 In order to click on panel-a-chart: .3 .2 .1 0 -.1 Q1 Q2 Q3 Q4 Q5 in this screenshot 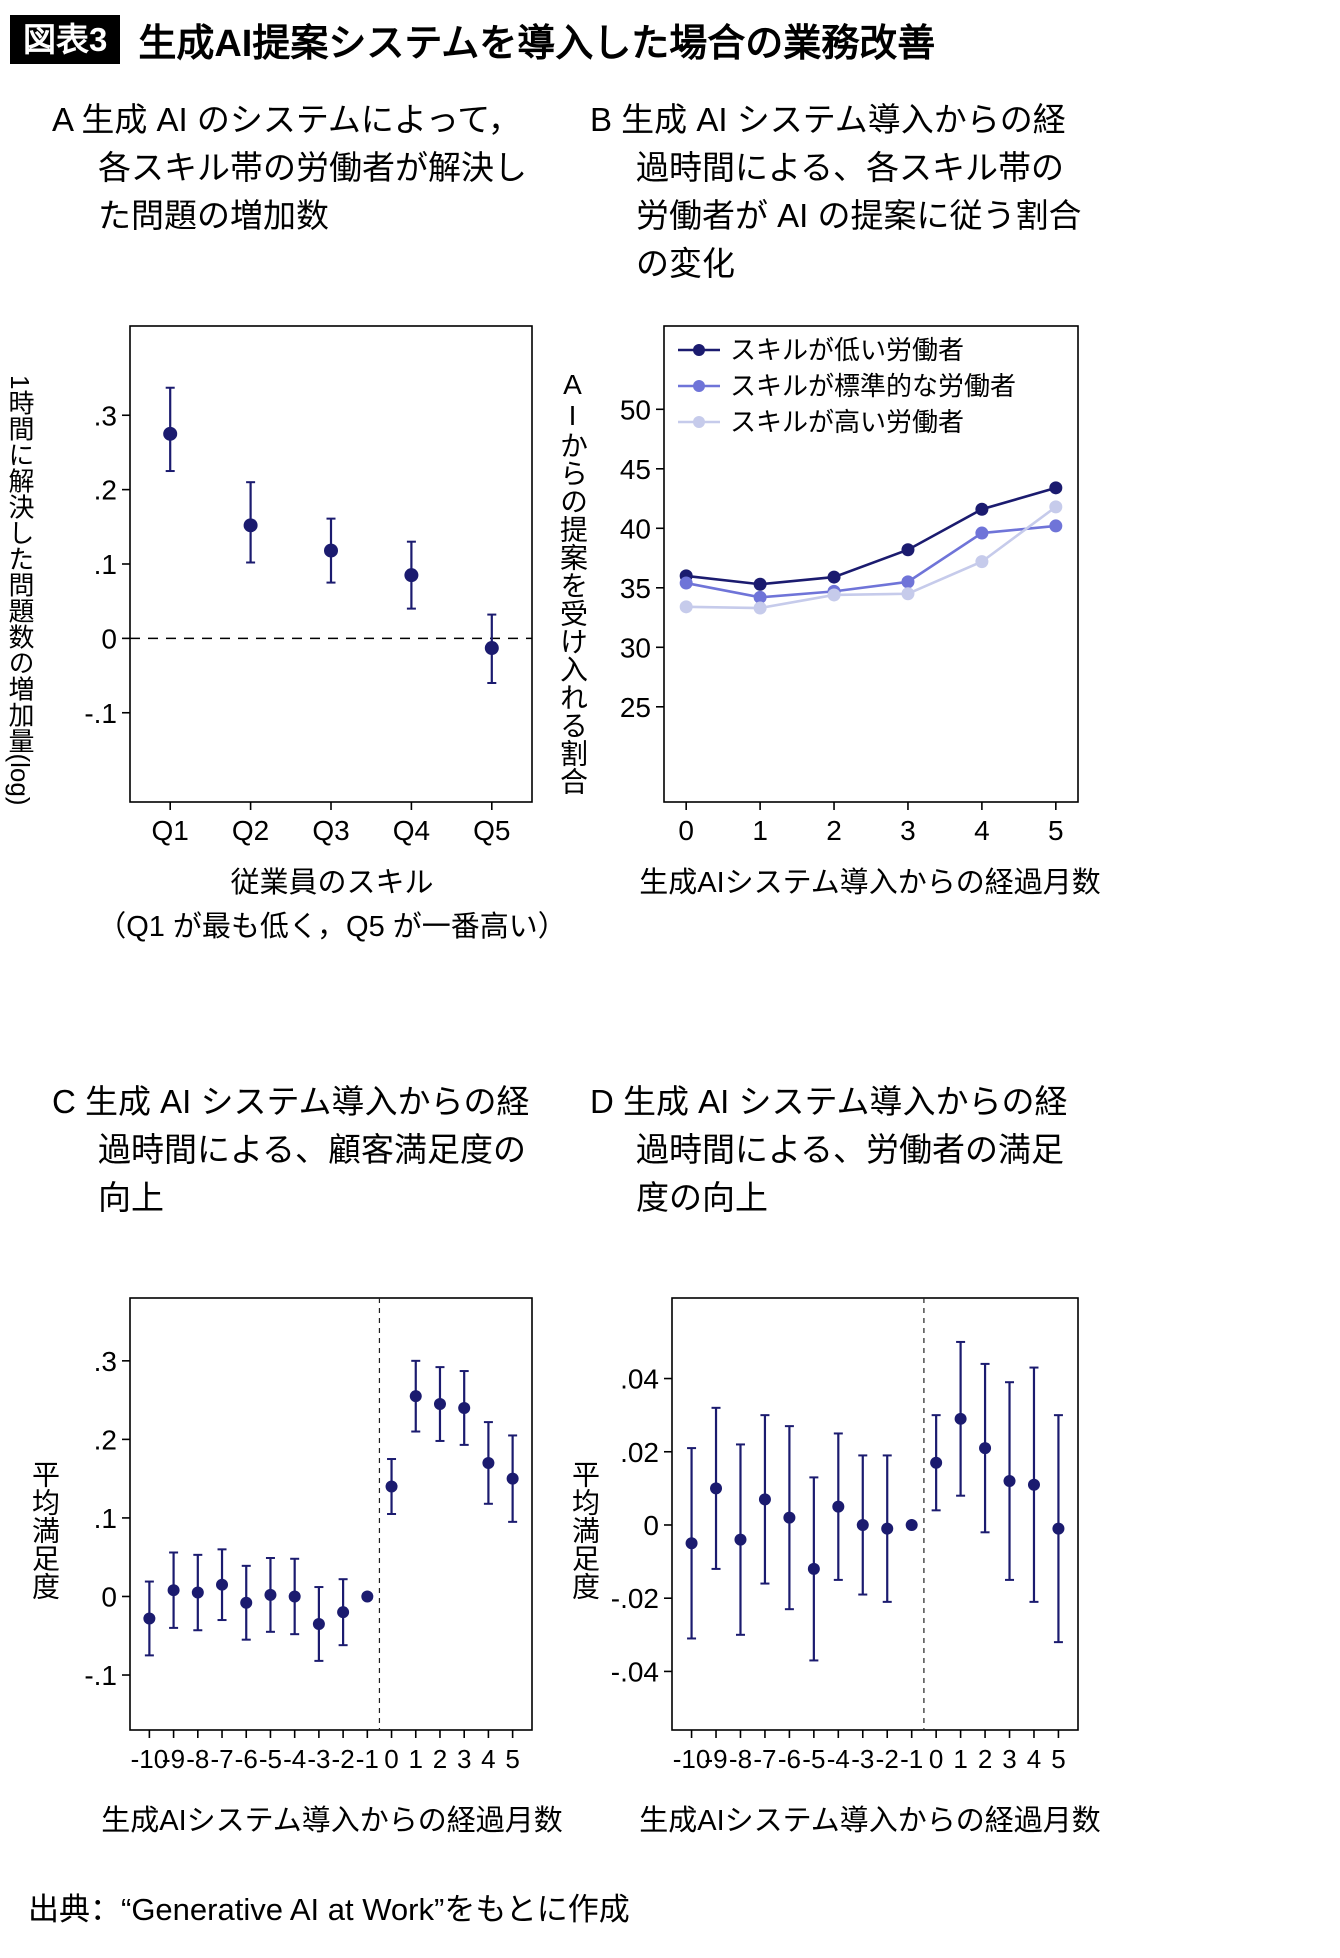, I will do `click(298, 583)`.